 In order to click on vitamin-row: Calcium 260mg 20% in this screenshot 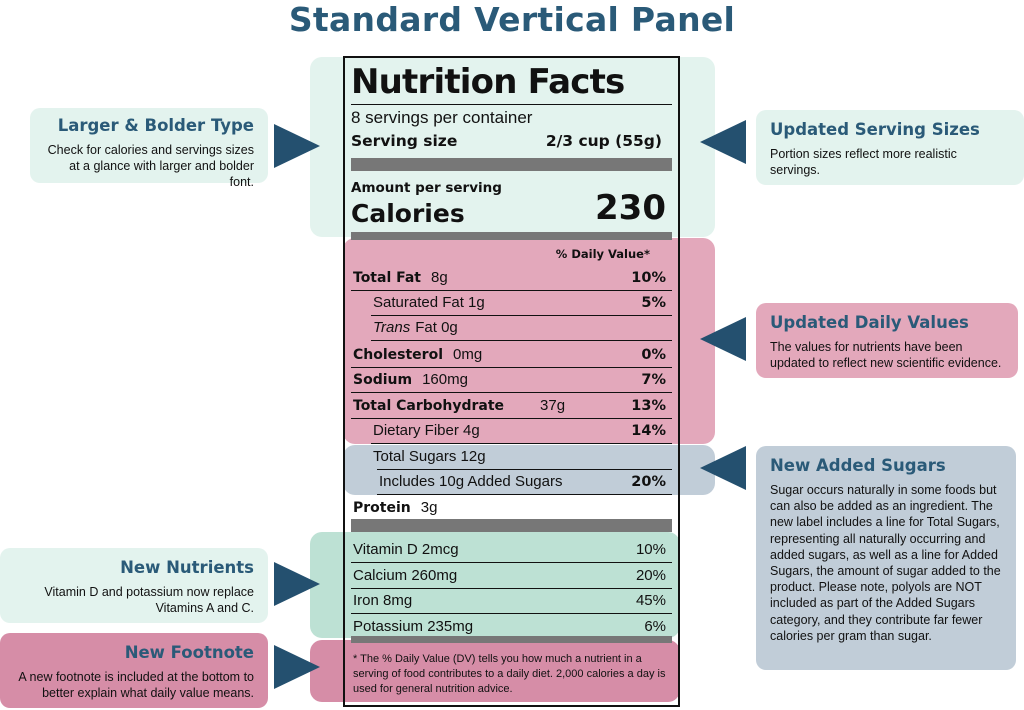, I will do `click(511, 576)`.